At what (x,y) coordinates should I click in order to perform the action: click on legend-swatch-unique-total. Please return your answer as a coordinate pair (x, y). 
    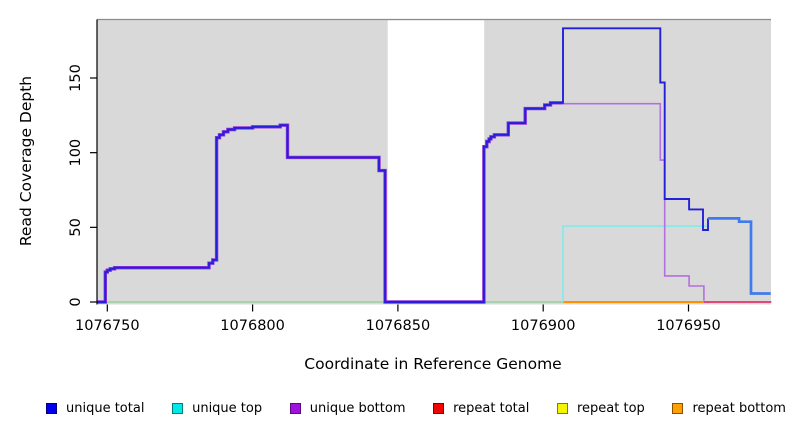
    Looking at the image, I should click on (51, 408).